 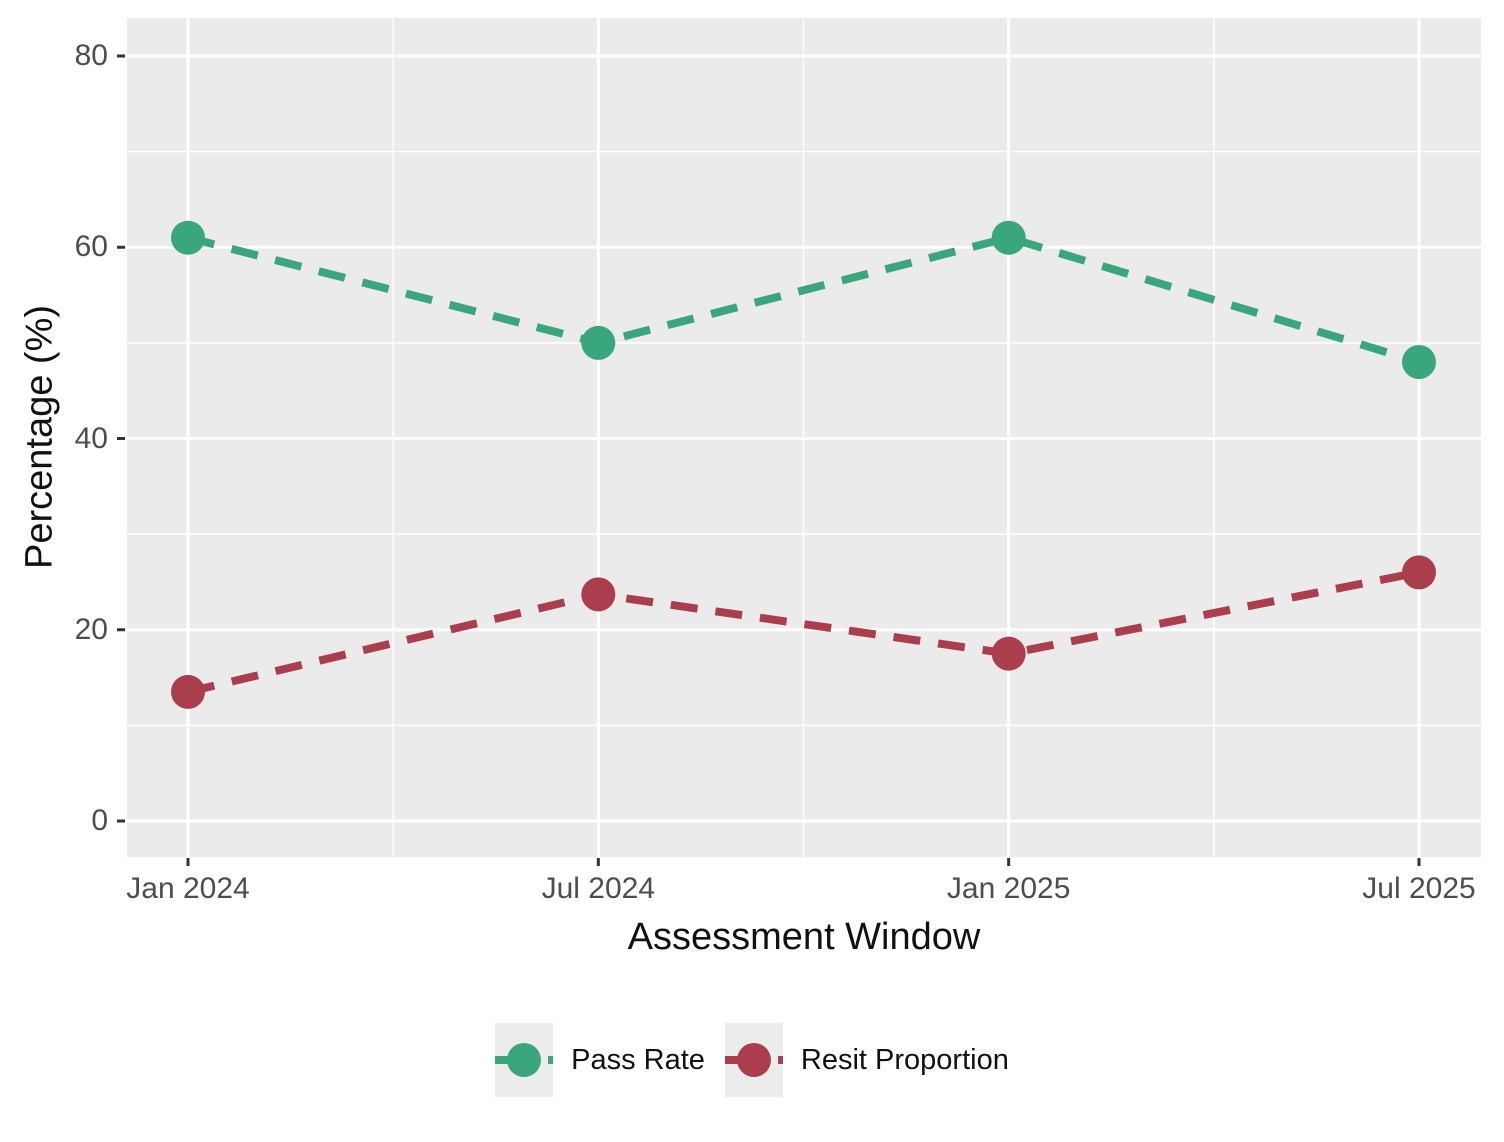 I want to click on legend-label-resit-proportion: Resit Proportion, so click(x=904, y=1059).